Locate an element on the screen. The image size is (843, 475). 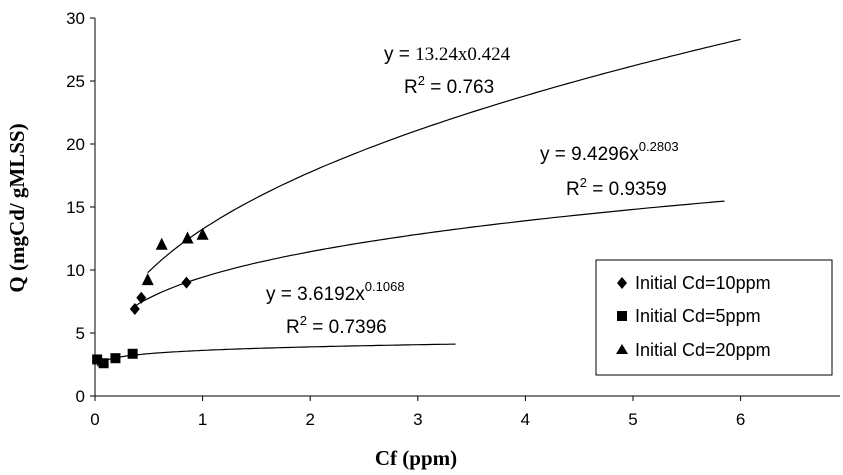
equation-10ppm: y = 9.4296x0.2803 is located at coordinates (609, 152).